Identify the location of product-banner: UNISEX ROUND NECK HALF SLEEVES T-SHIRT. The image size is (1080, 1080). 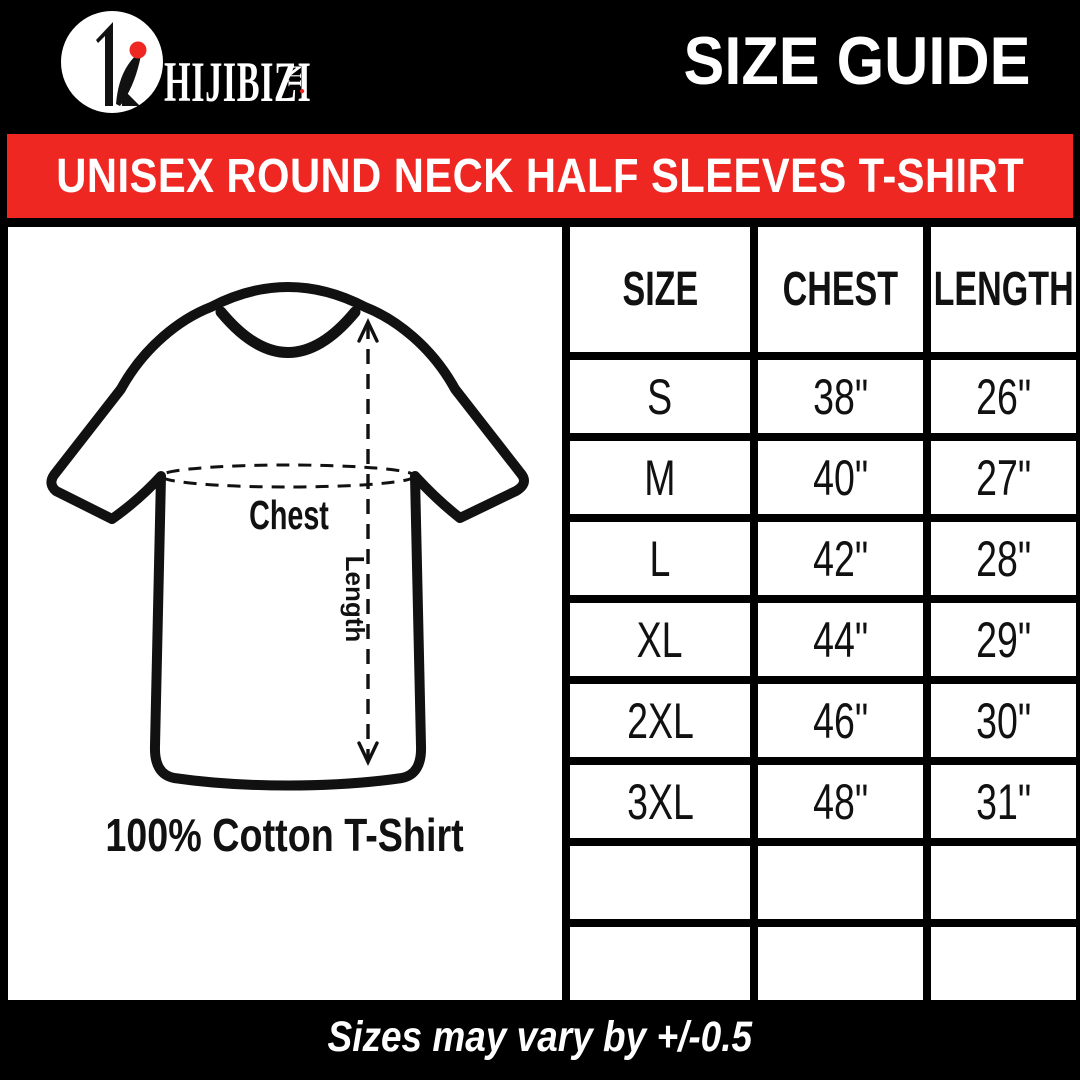
(540, 176).